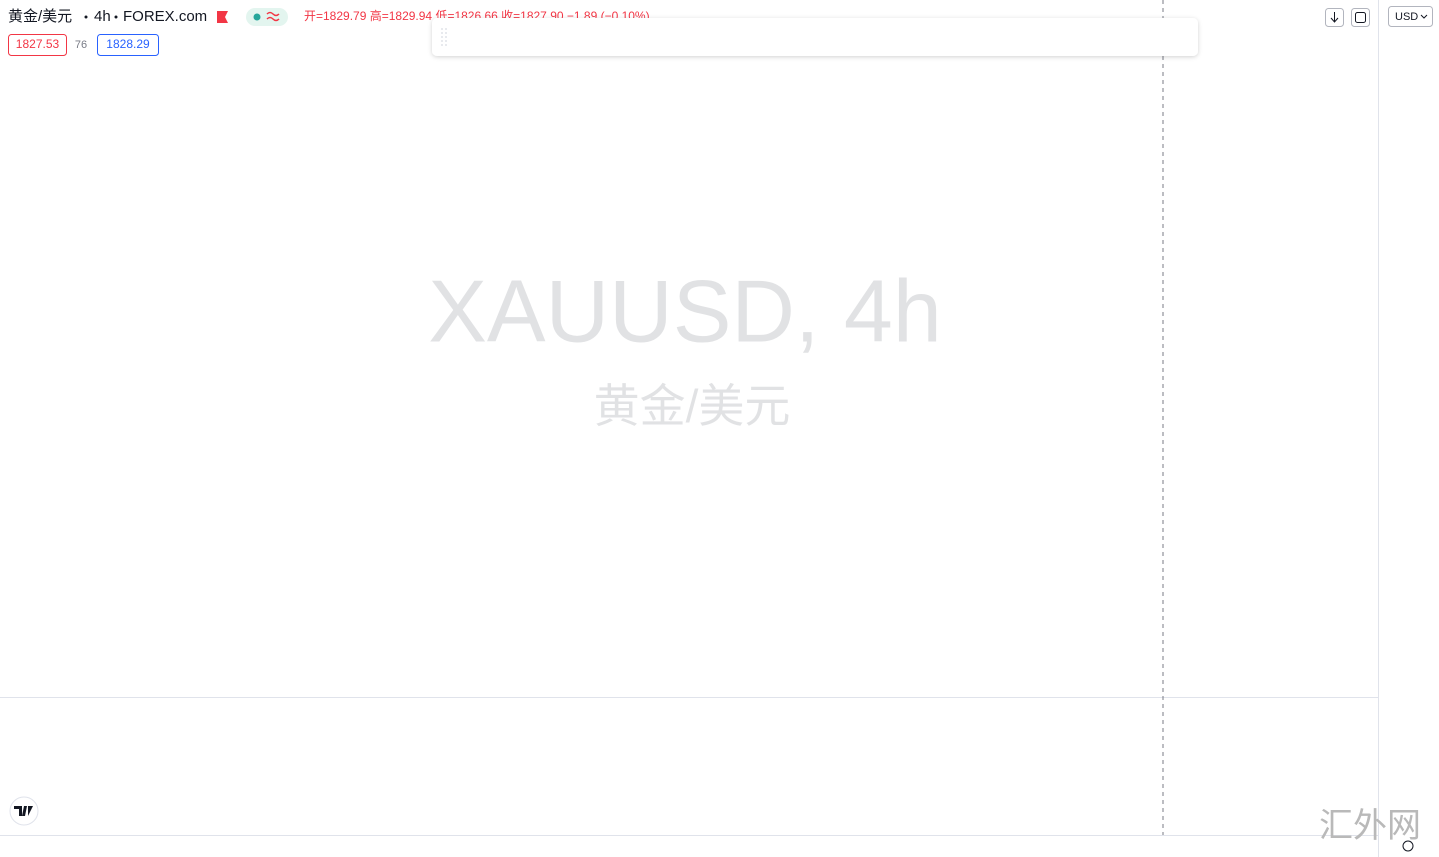  I want to click on watermark: XAUUSD, 4h, so click(685, 310).